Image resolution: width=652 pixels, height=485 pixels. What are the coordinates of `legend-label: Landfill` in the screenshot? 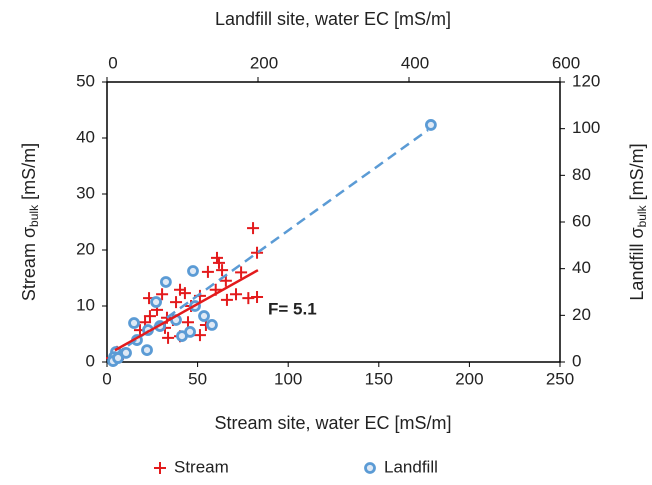 It's located at (411, 466).